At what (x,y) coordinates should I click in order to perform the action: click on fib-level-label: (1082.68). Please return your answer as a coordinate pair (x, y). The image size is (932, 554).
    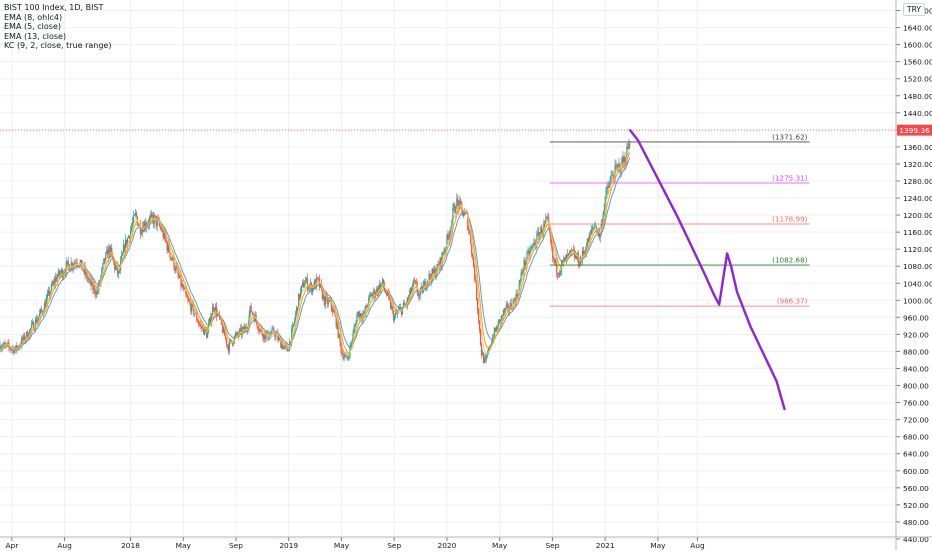
    Looking at the image, I should click on (790, 260).